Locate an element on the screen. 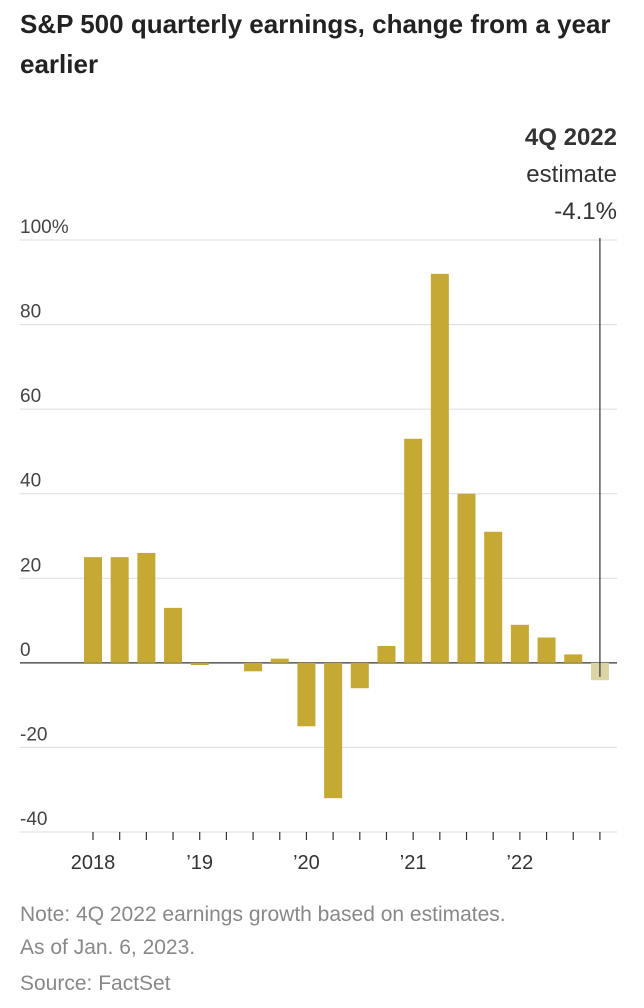  y-tick-label: 100% is located at coordinates (44, 227).